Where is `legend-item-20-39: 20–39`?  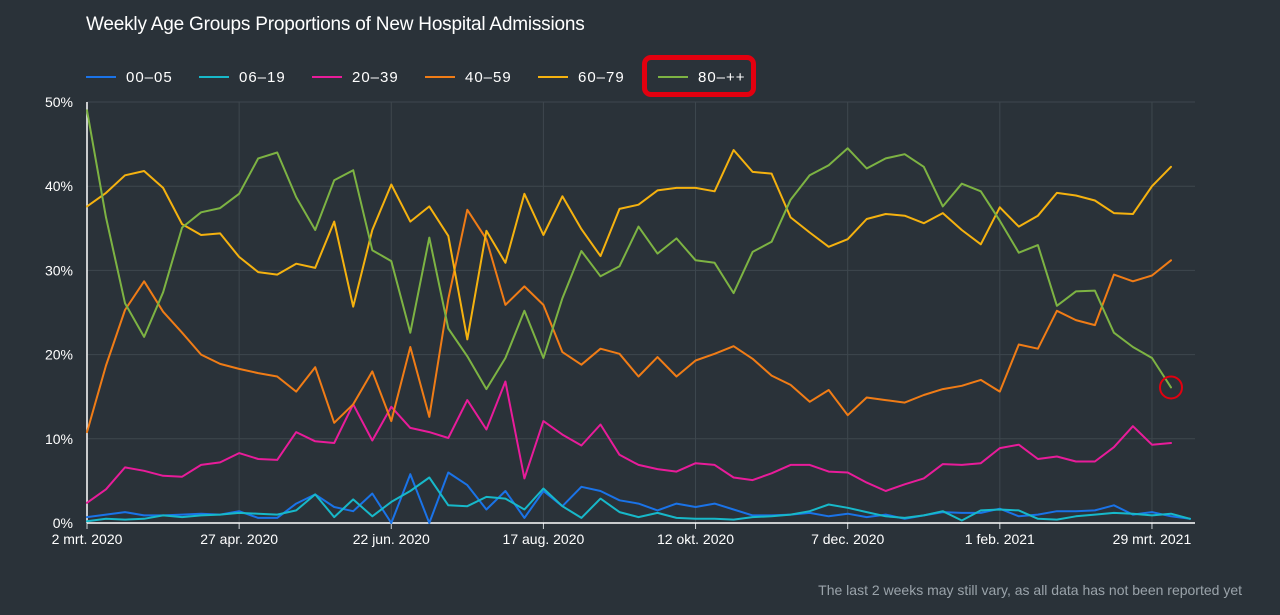
legend-item-20-39: 20–39 is located at coordinates (368, 77).